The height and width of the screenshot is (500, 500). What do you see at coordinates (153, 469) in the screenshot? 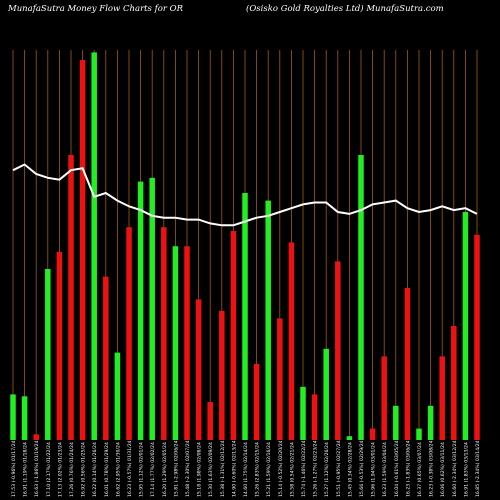
I see `x-tick-label: 17.14 (1.77%) 02/02/24` at bounding box center [153, 469].